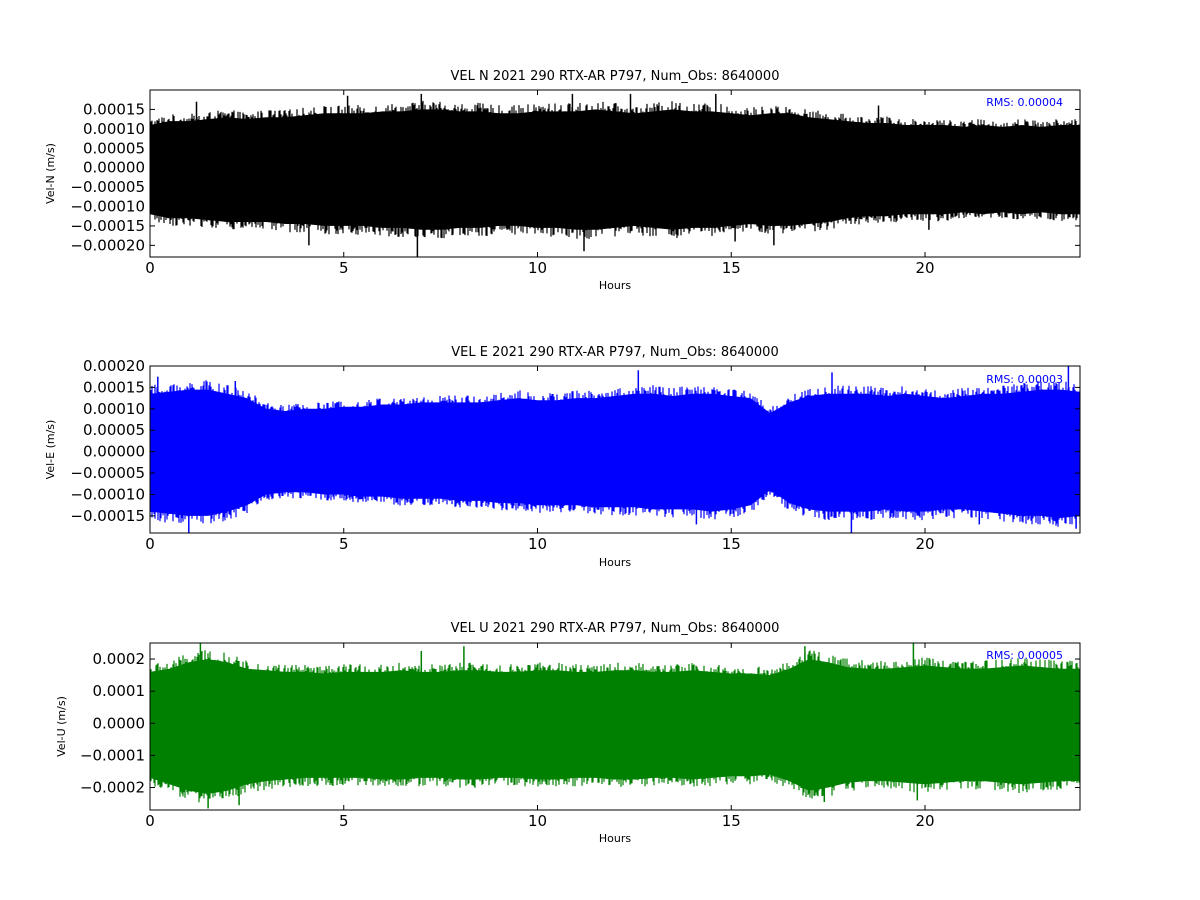 The image size is (1200, 900). I want to click on y-tick-label-vel-n-2: −0.00010, so click(107, 207).